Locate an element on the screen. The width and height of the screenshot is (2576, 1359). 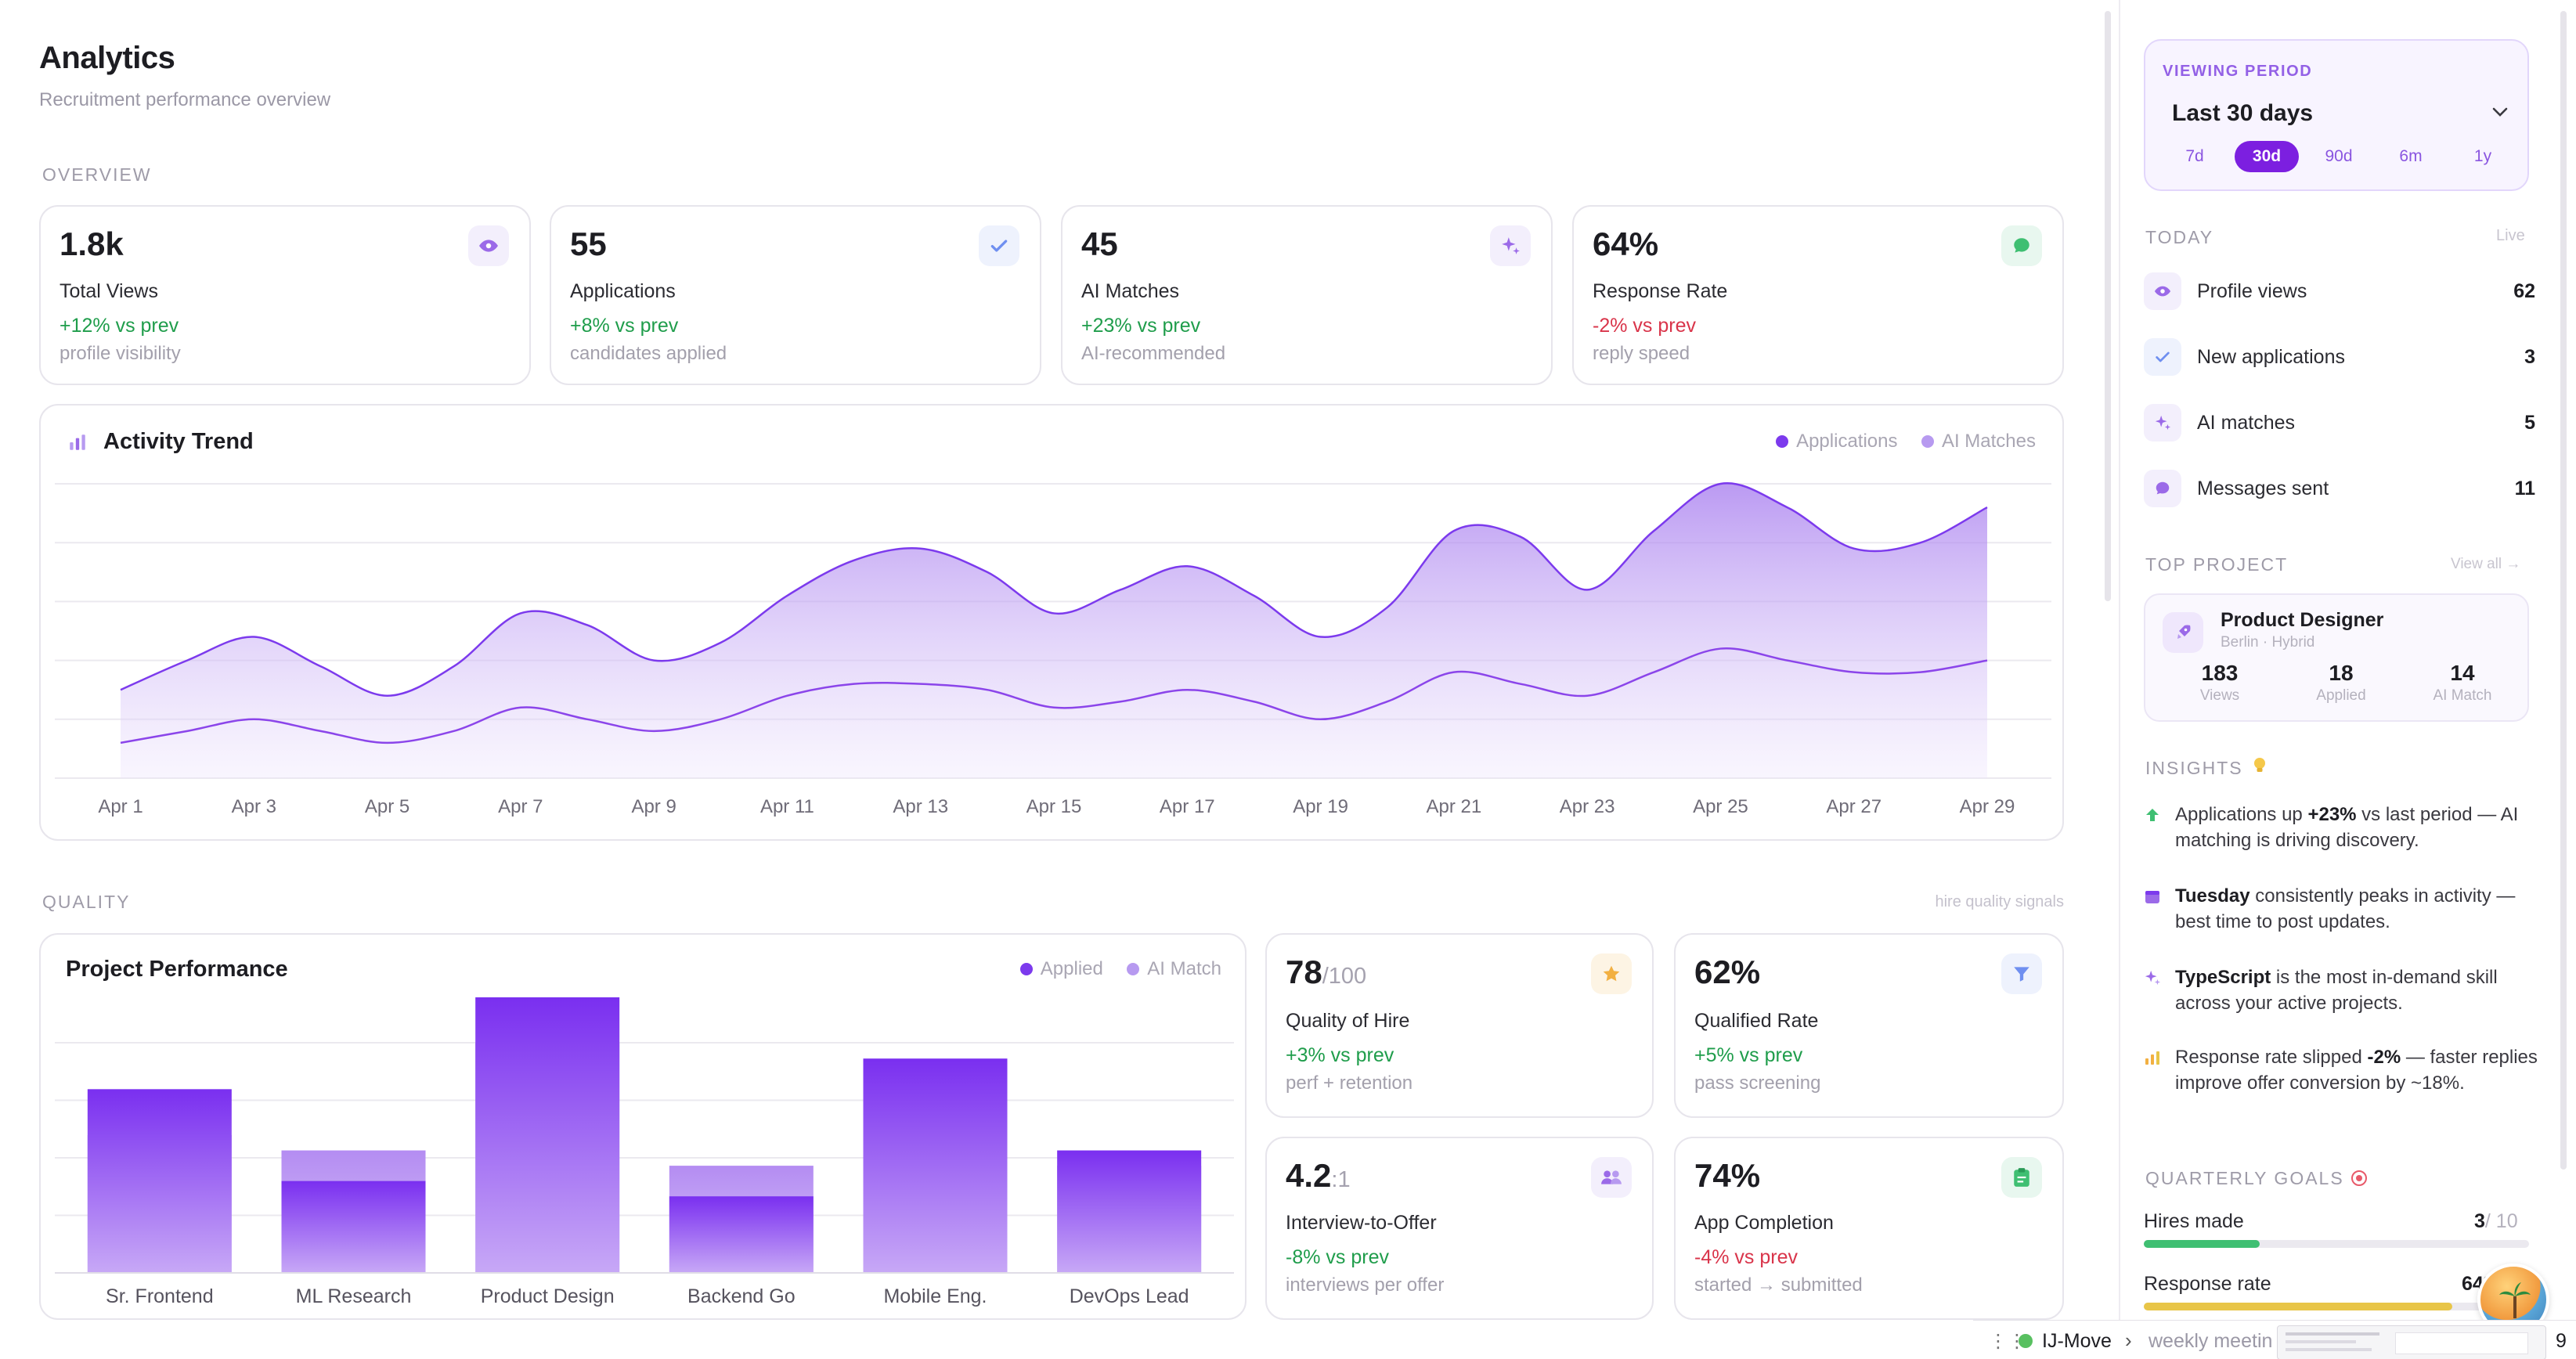
today-row-label: AI matches is located at coordinates (2246, 423).